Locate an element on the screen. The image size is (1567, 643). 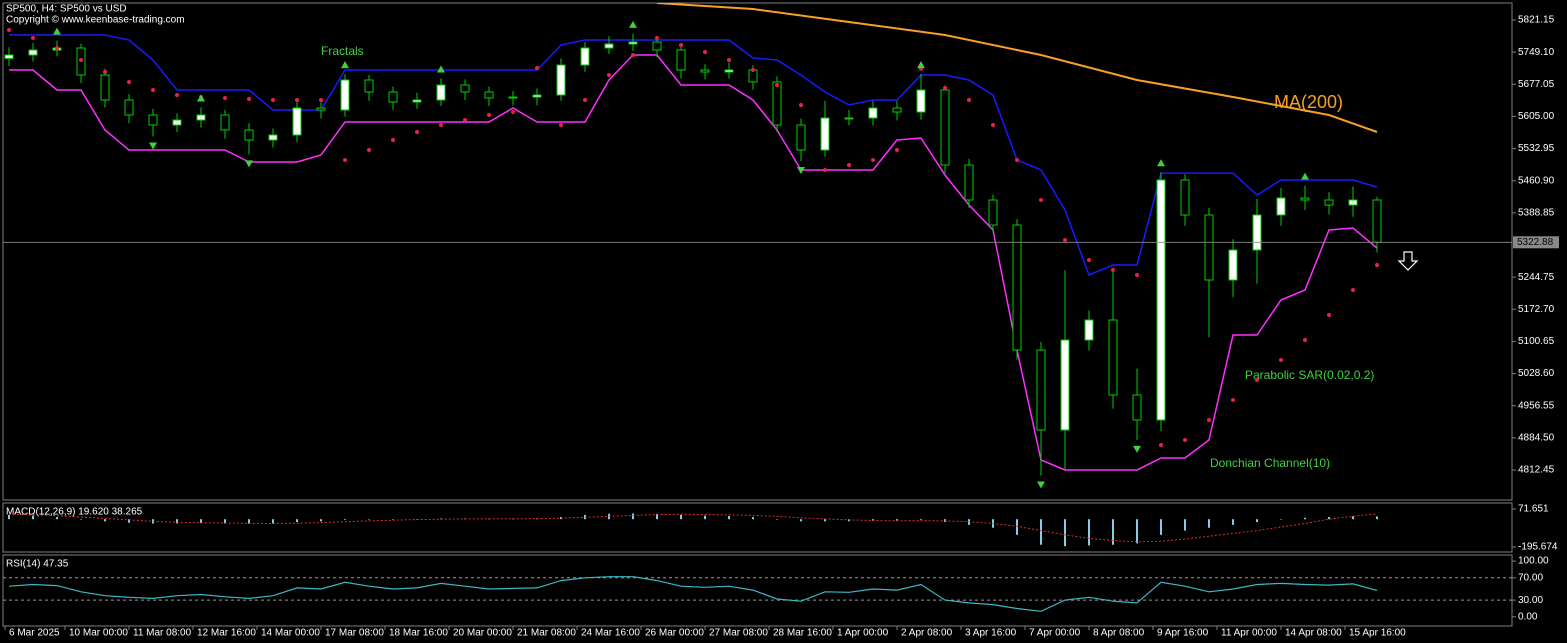
x-tick-label: 27 Mar 08:00 is located at coordinates (738, 633).